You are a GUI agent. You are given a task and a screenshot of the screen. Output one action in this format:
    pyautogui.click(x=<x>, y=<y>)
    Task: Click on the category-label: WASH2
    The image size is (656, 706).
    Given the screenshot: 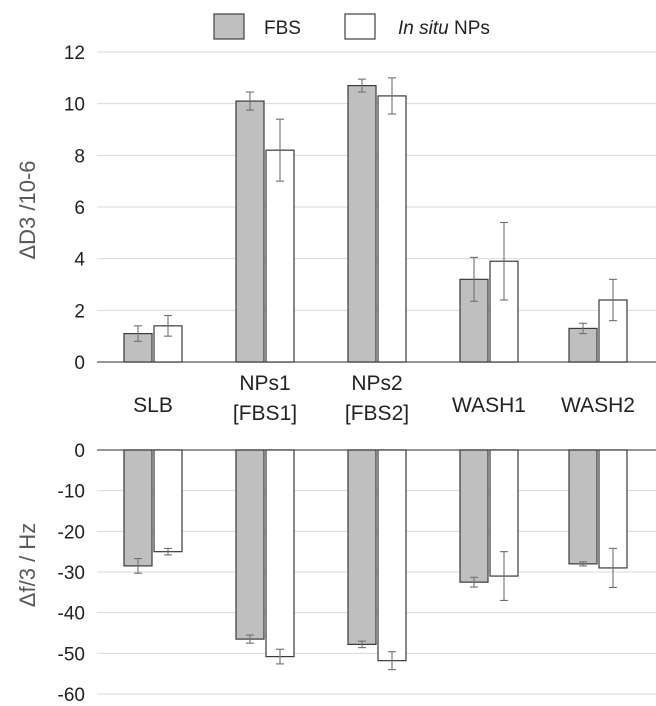 What is the action you would take?
    pyautogui.click(x=598, y=405)
    